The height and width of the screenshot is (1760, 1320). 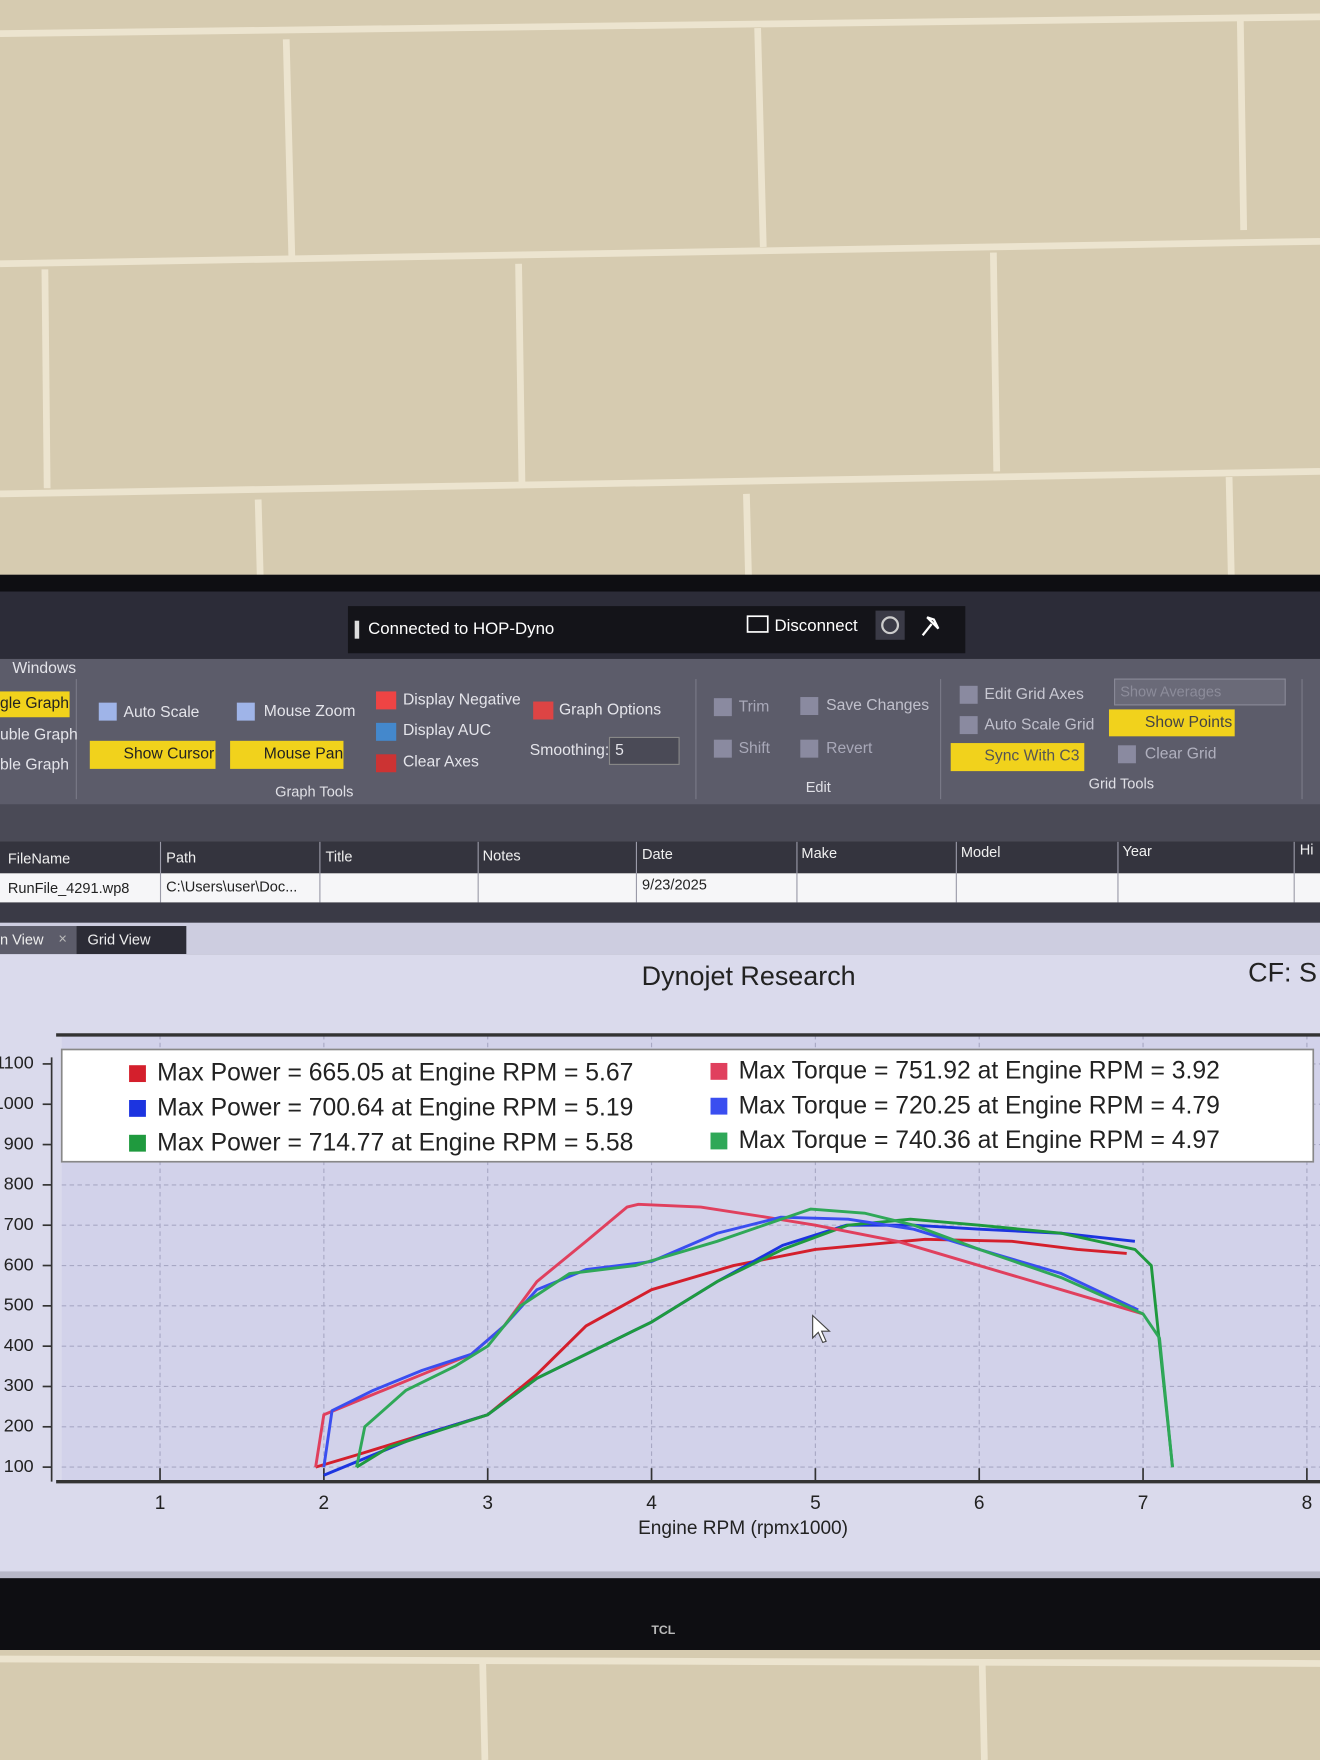 I want to click on ribbon-button: Sync With C3, so click(x=1031, y=756).